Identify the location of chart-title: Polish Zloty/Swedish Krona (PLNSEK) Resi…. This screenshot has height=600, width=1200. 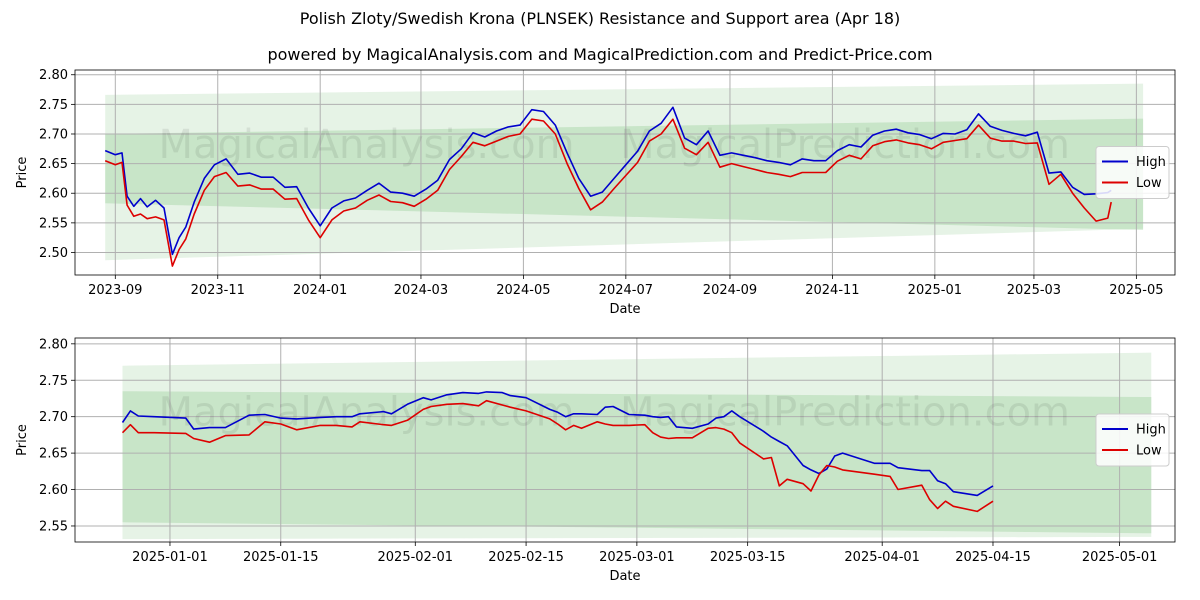
(600, 18).